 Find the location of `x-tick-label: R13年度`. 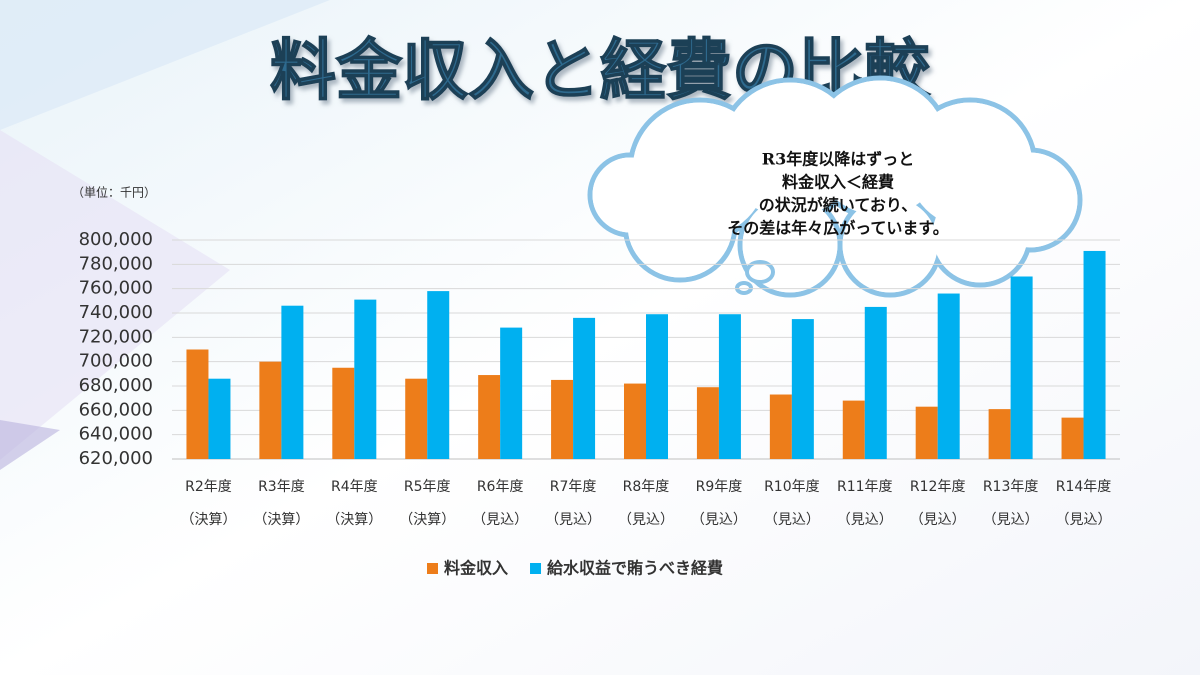

x-tick-label: R13年度 is located at coordinates (1011, 487).